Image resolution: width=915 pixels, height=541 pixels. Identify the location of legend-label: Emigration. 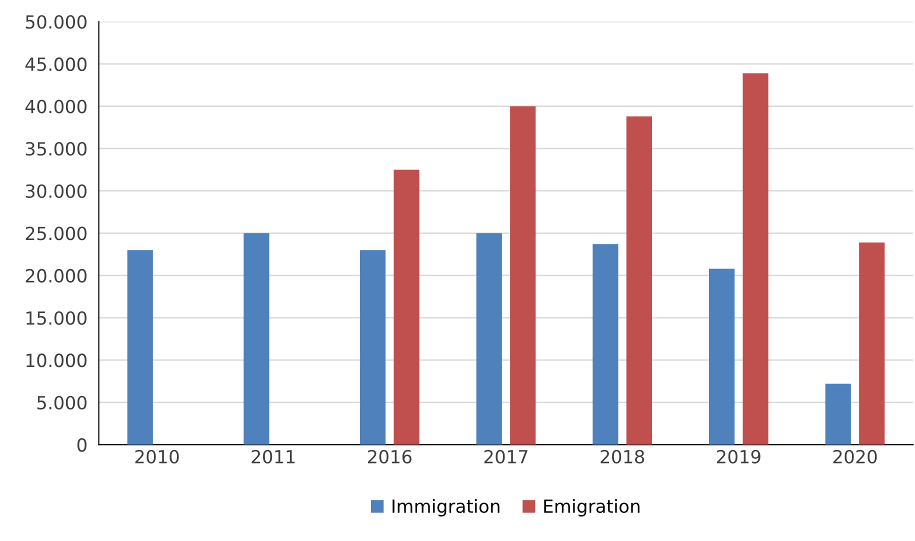
(592, 507).